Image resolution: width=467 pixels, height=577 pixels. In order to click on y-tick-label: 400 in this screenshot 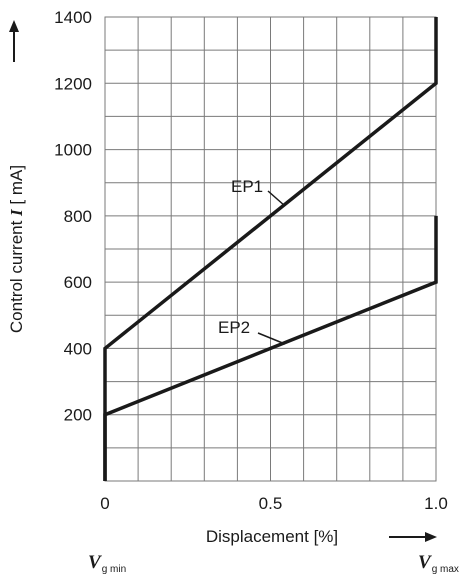, I will do `click(78, 348)`.